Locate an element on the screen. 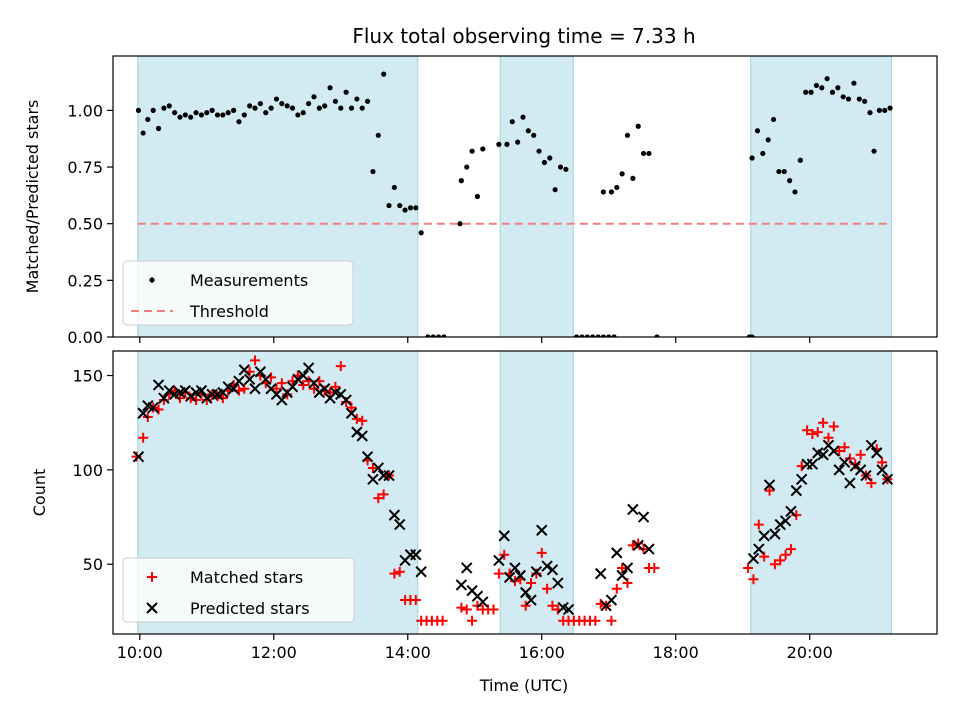 Image resolution: width=960 pixels, height=720 pixels. x-tick-label: 14:00 is located at coordinates (408, 652).